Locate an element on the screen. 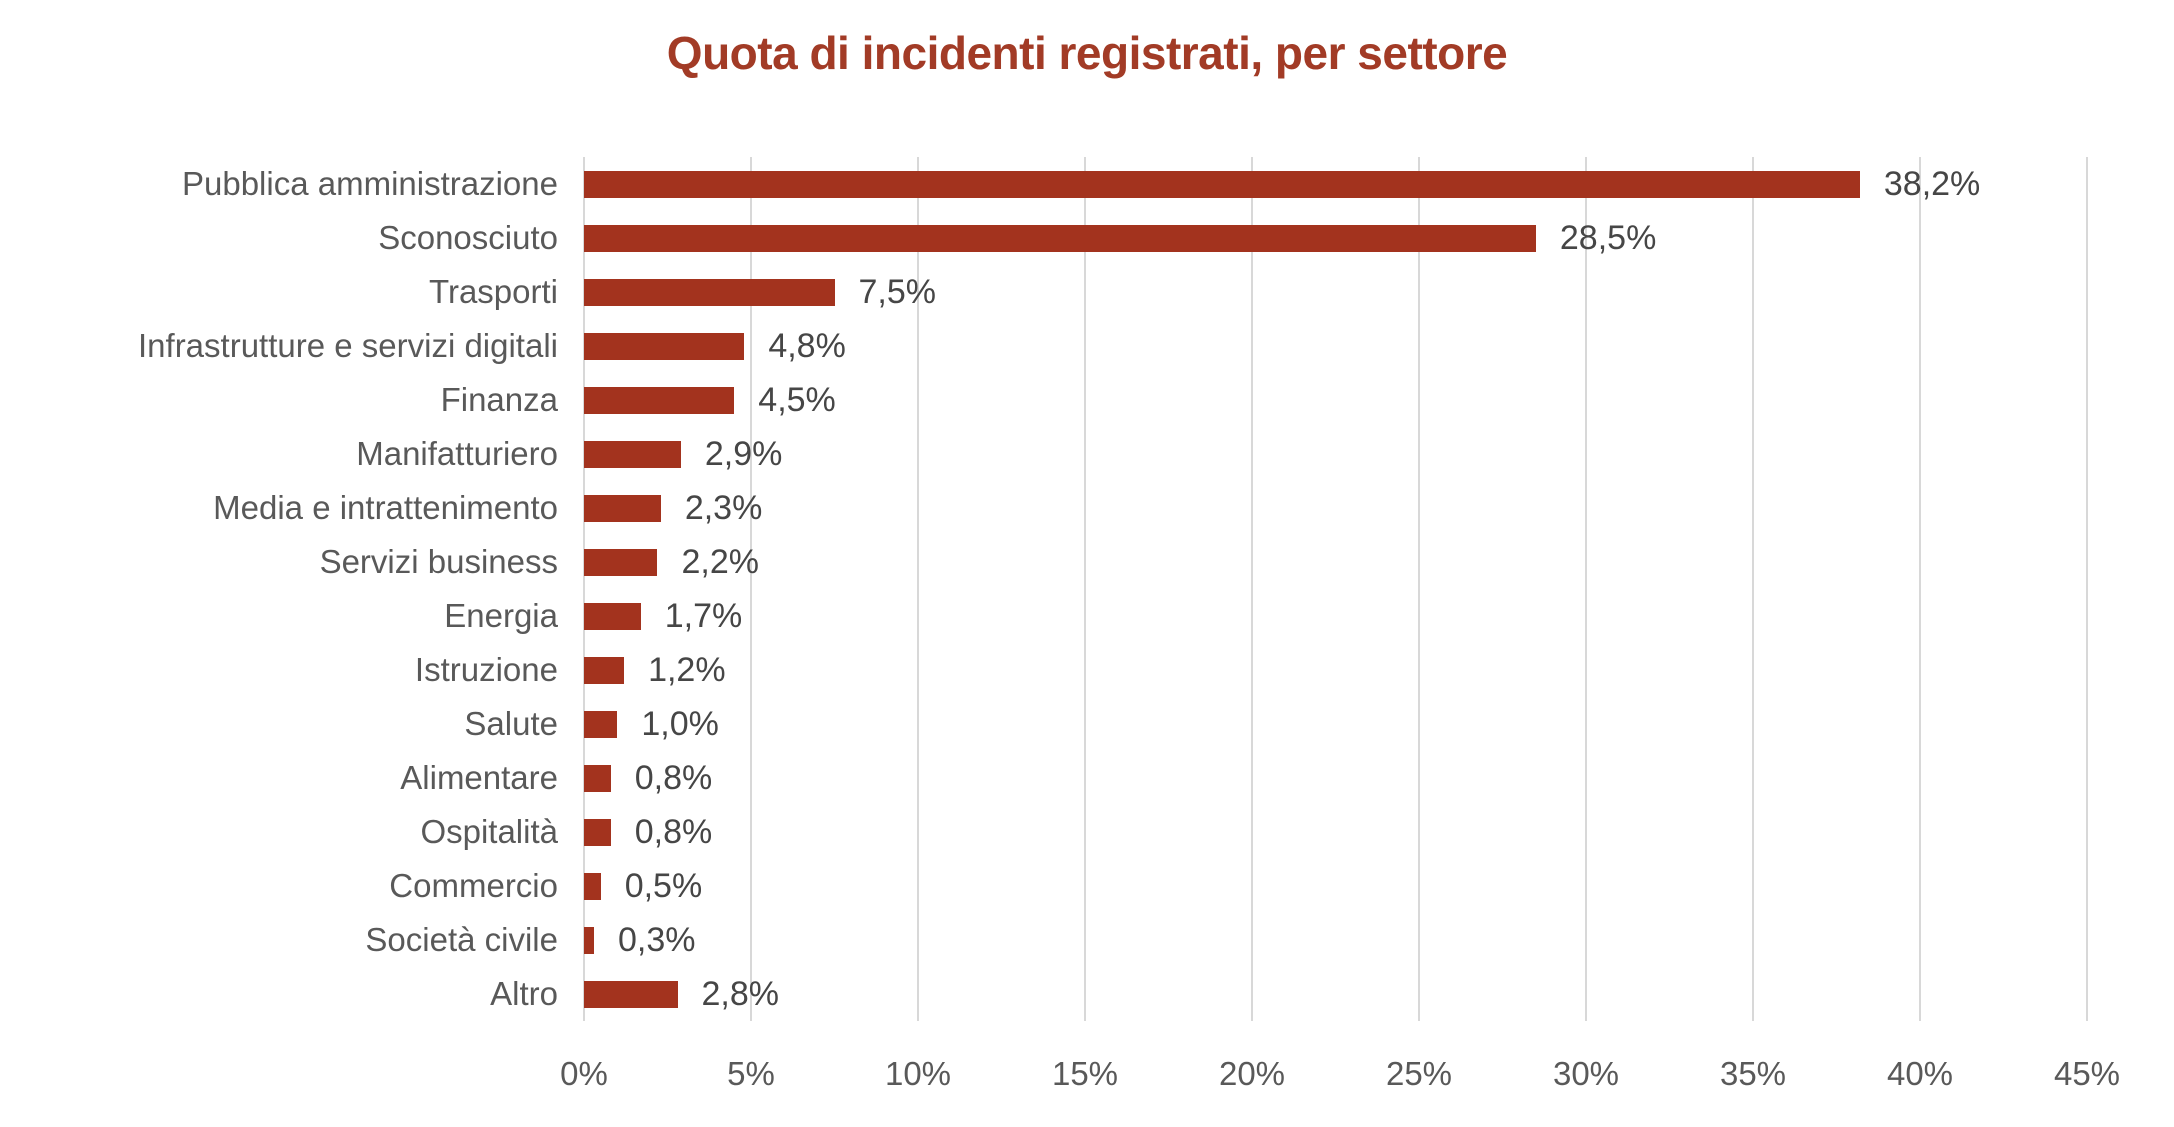 This screenshot has height=1127, width=2174. x-axis-tick-label: 45% is located at coordinates (2087, 1073).